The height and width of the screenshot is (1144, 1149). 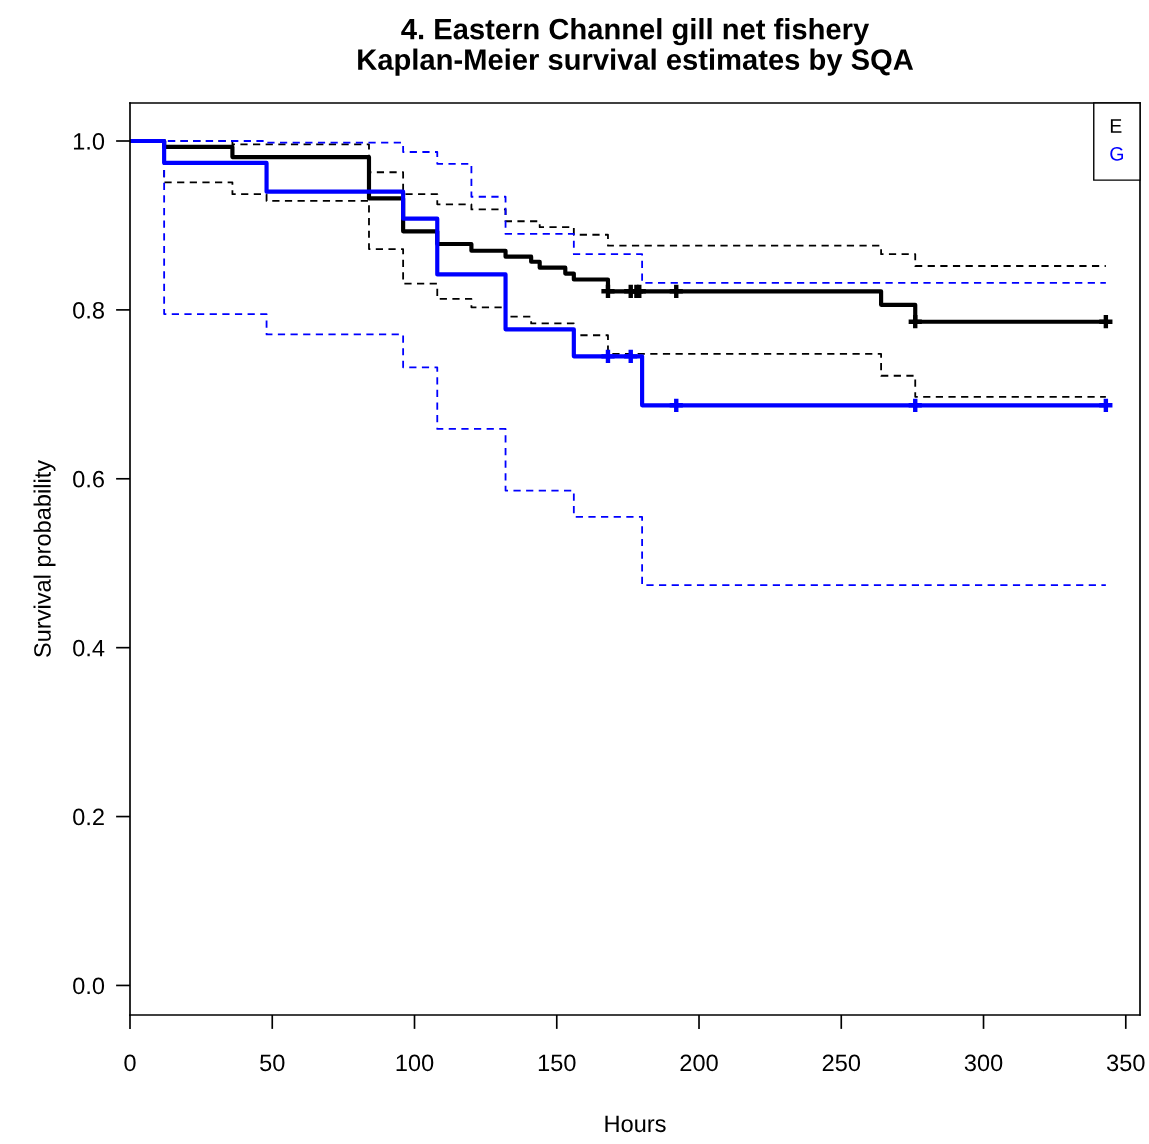 What do you see at coordinates (89, 141) in the screenshot?
I see `y-tick-label: 1.0` at bounding box center [89, 141].